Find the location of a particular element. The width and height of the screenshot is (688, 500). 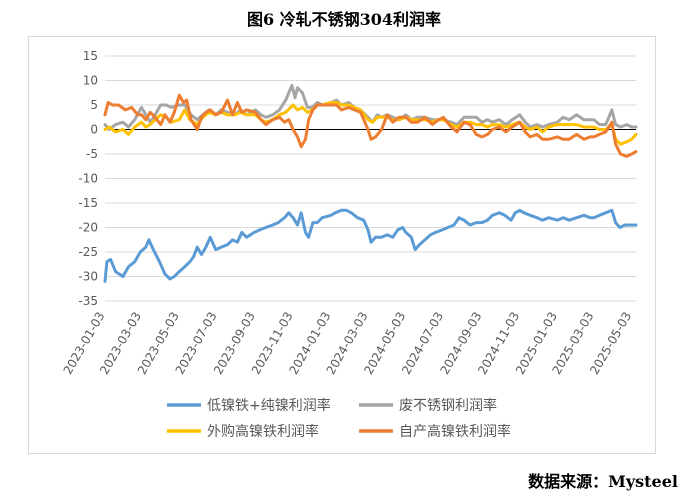

legend-label: 废不锈钢利润率 is located at coordinates (448, 405).